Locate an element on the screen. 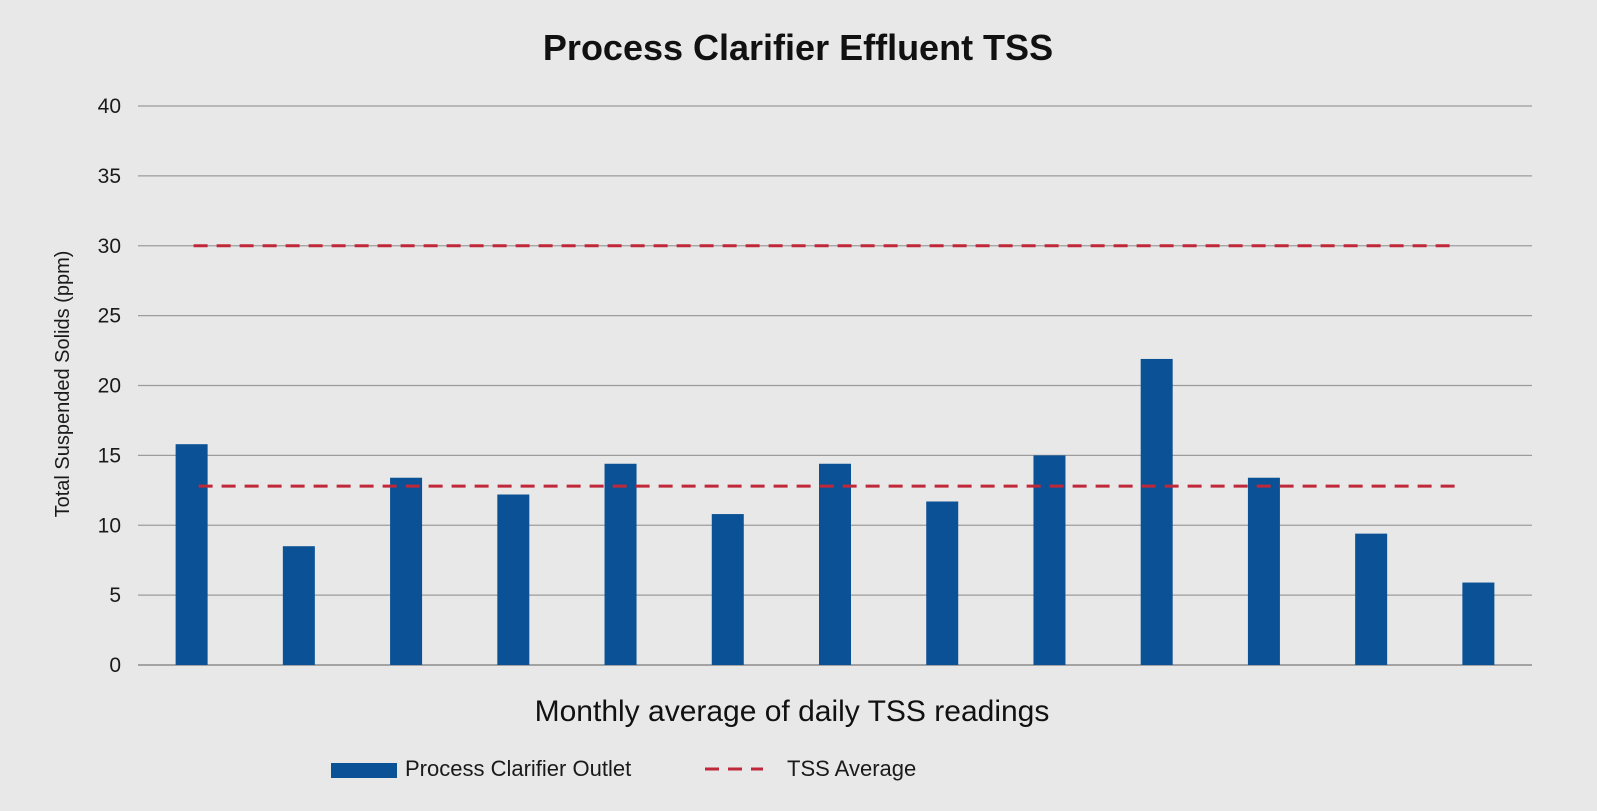  y-tick-label: 20 is located at coordinates (109, 386).